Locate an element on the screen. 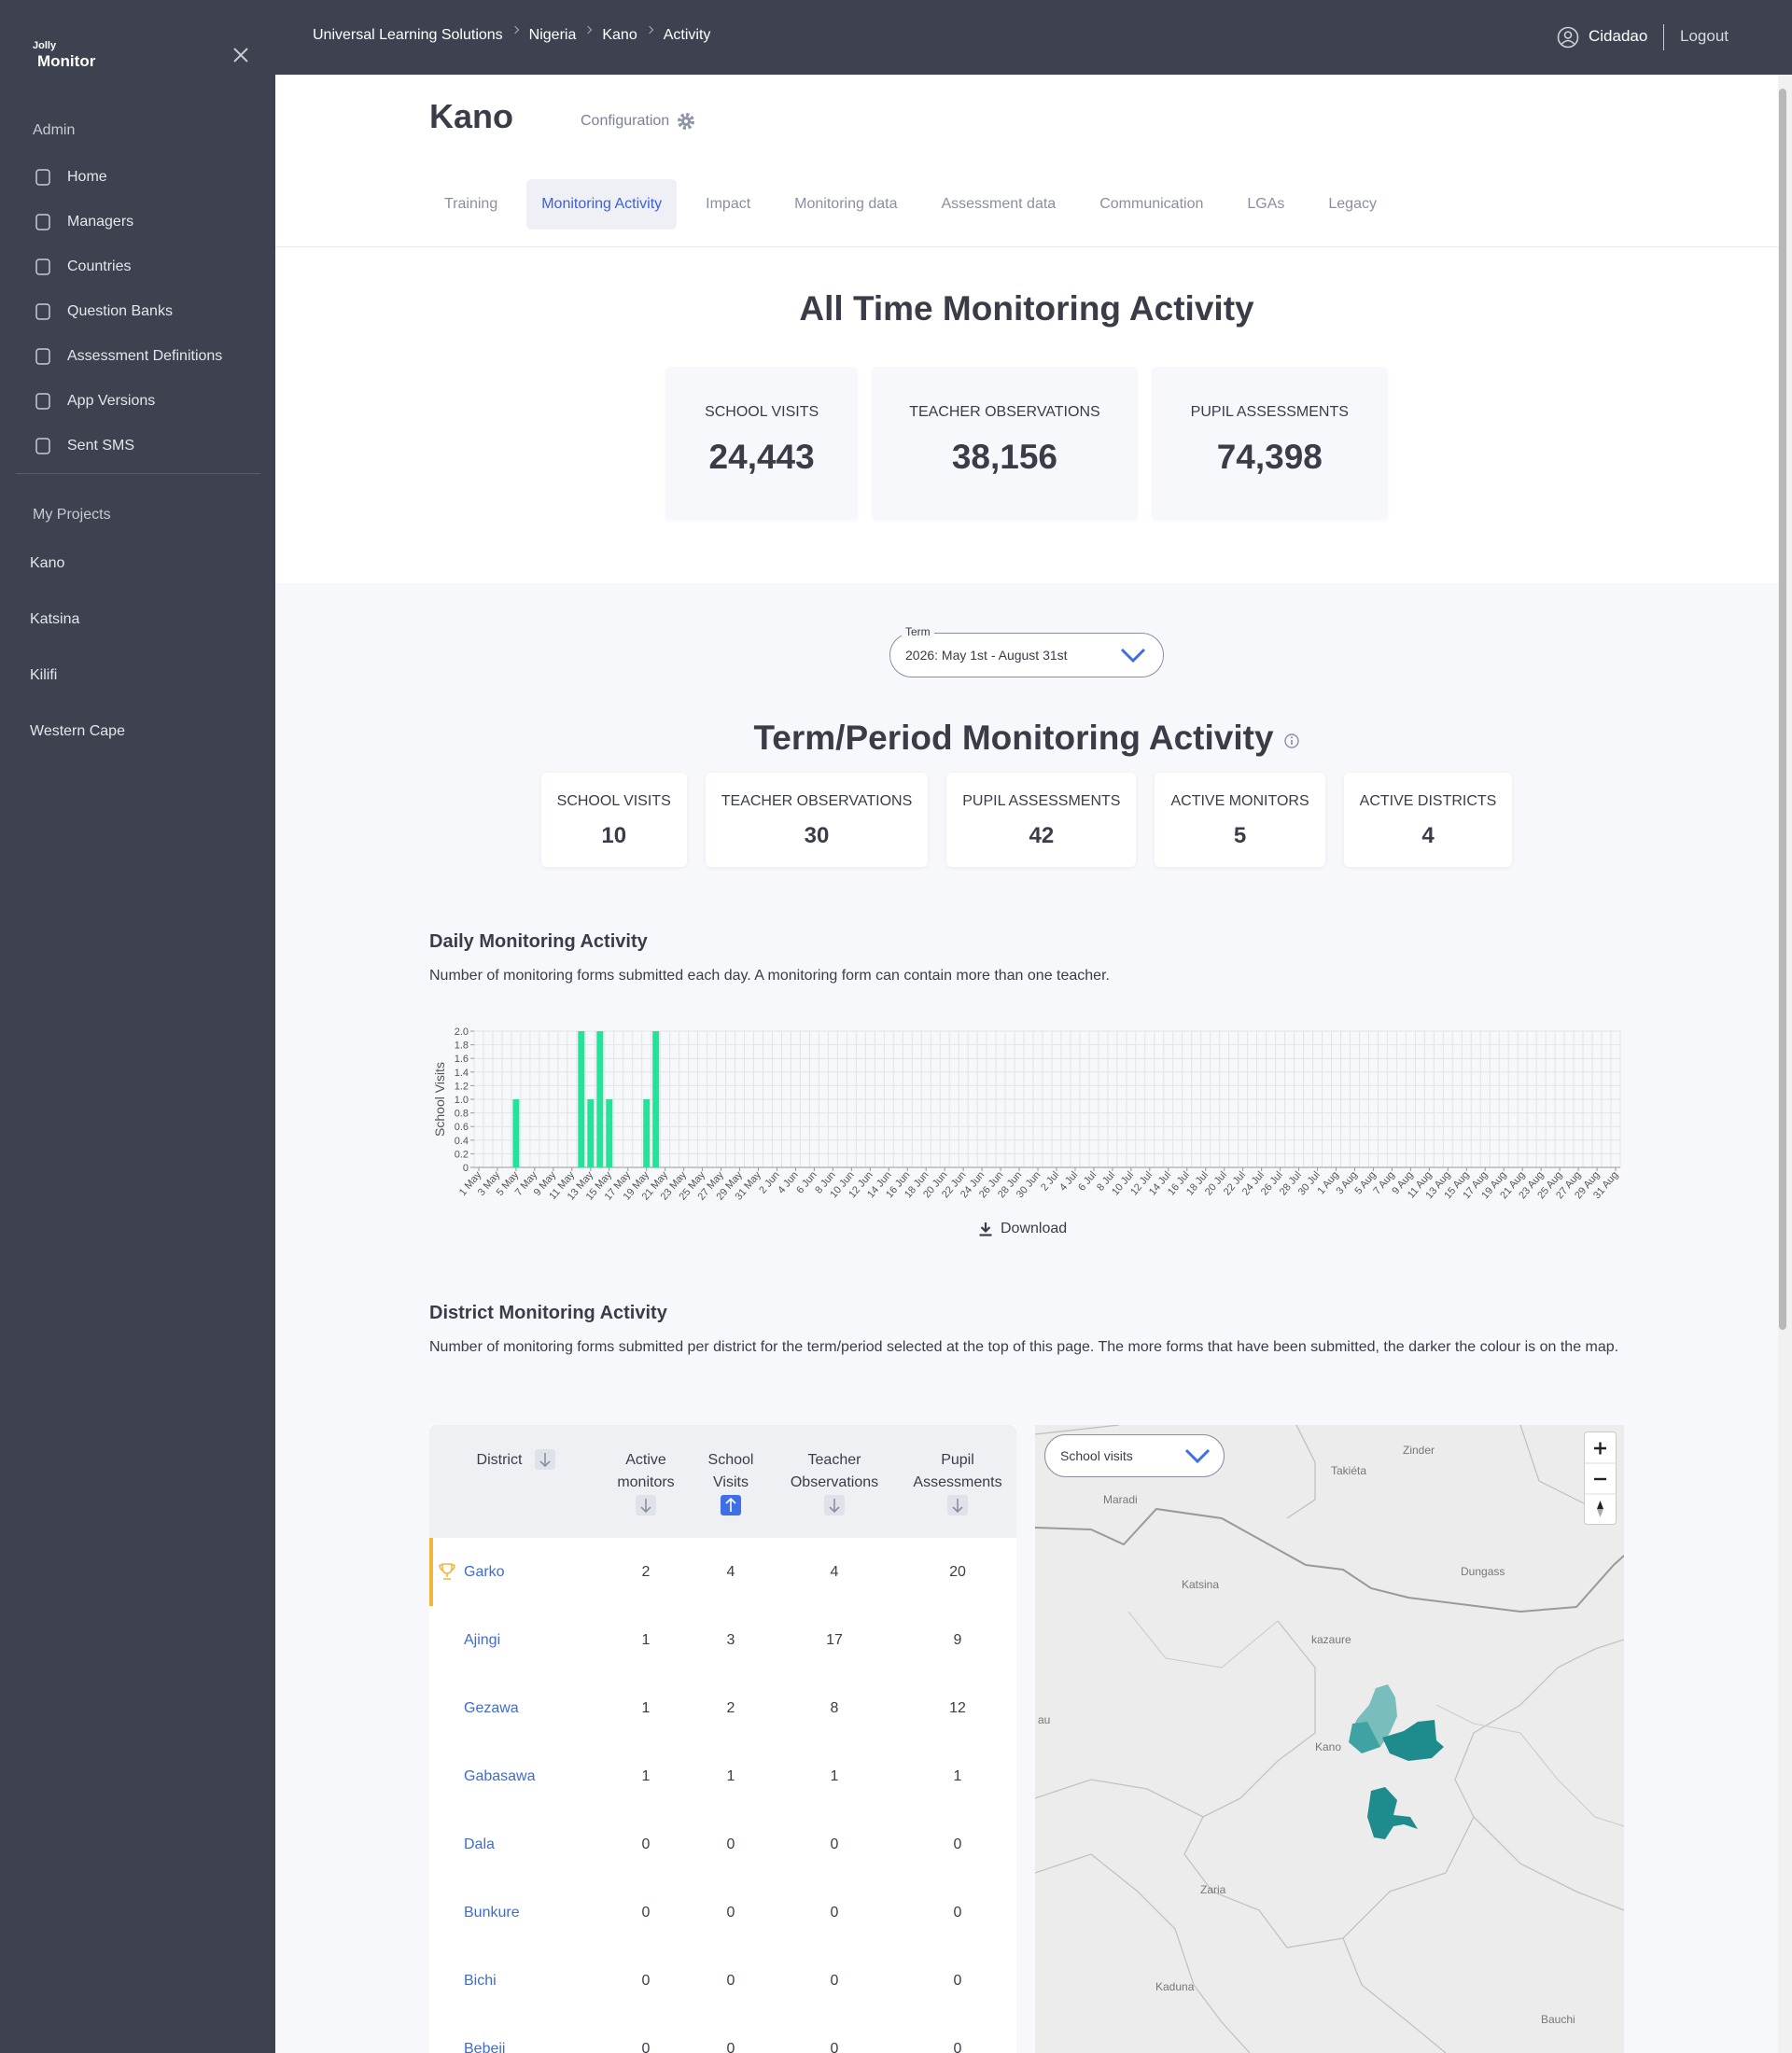 Image resolution: width=1792 pixels, height=2053 pixels. project-link: Kilifi is located at coordinates (44, 675).